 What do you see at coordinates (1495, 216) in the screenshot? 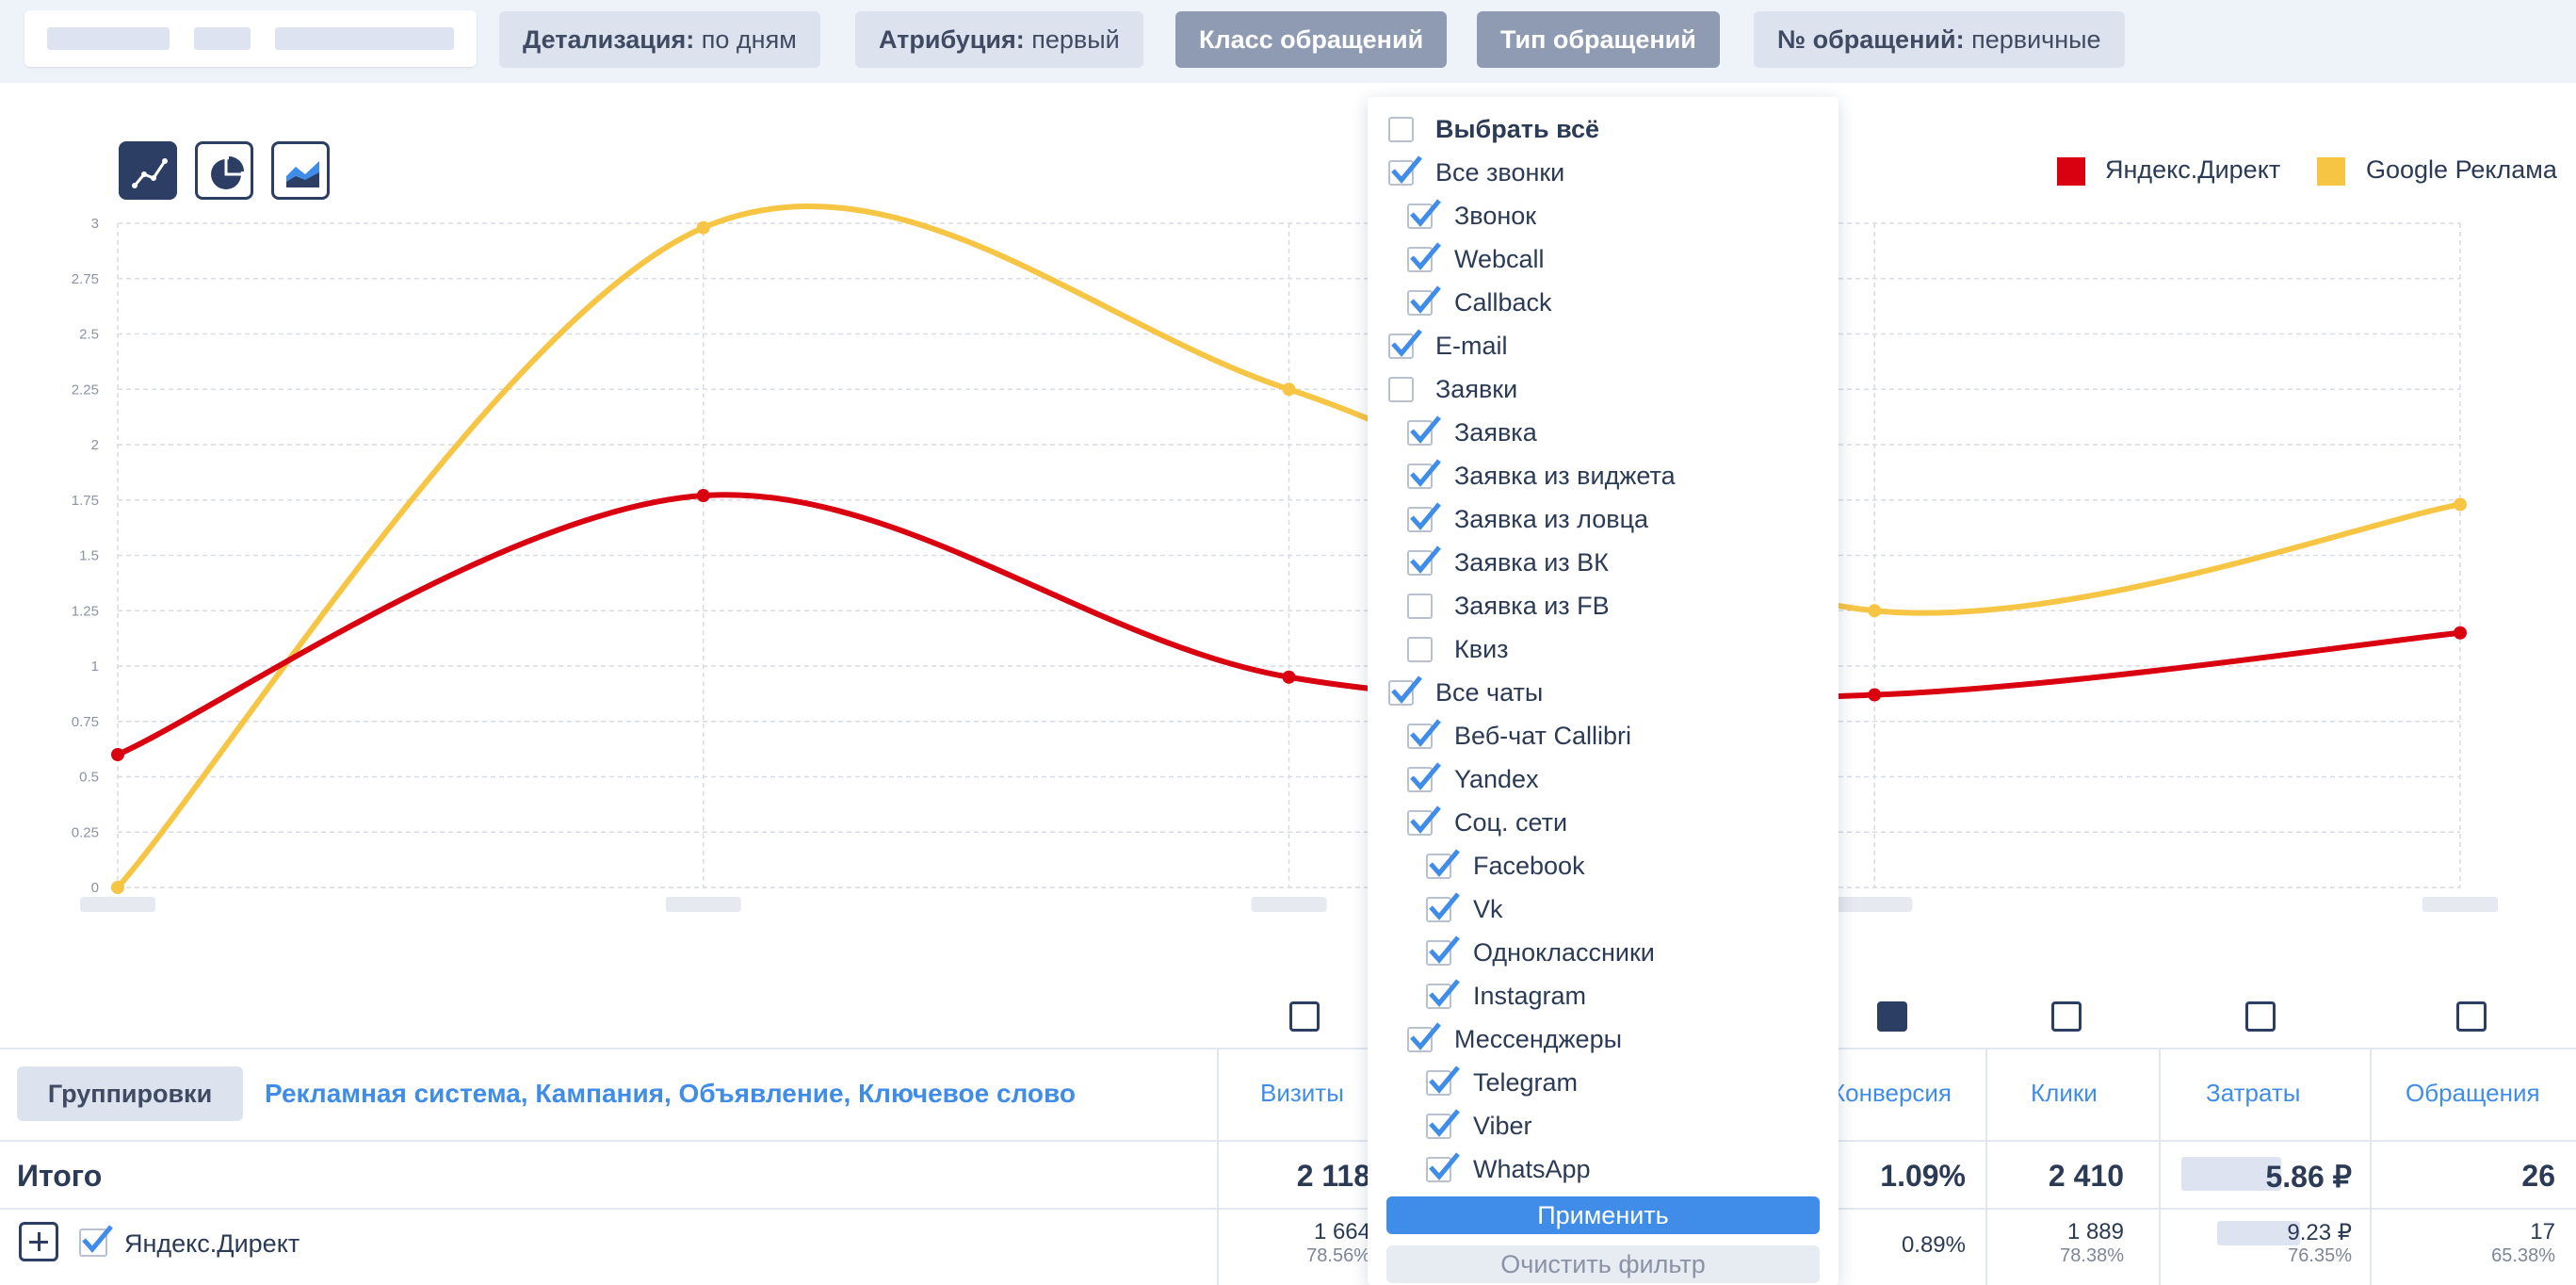
I see `option-label: Звонок` at bounding box center [1495, 216].